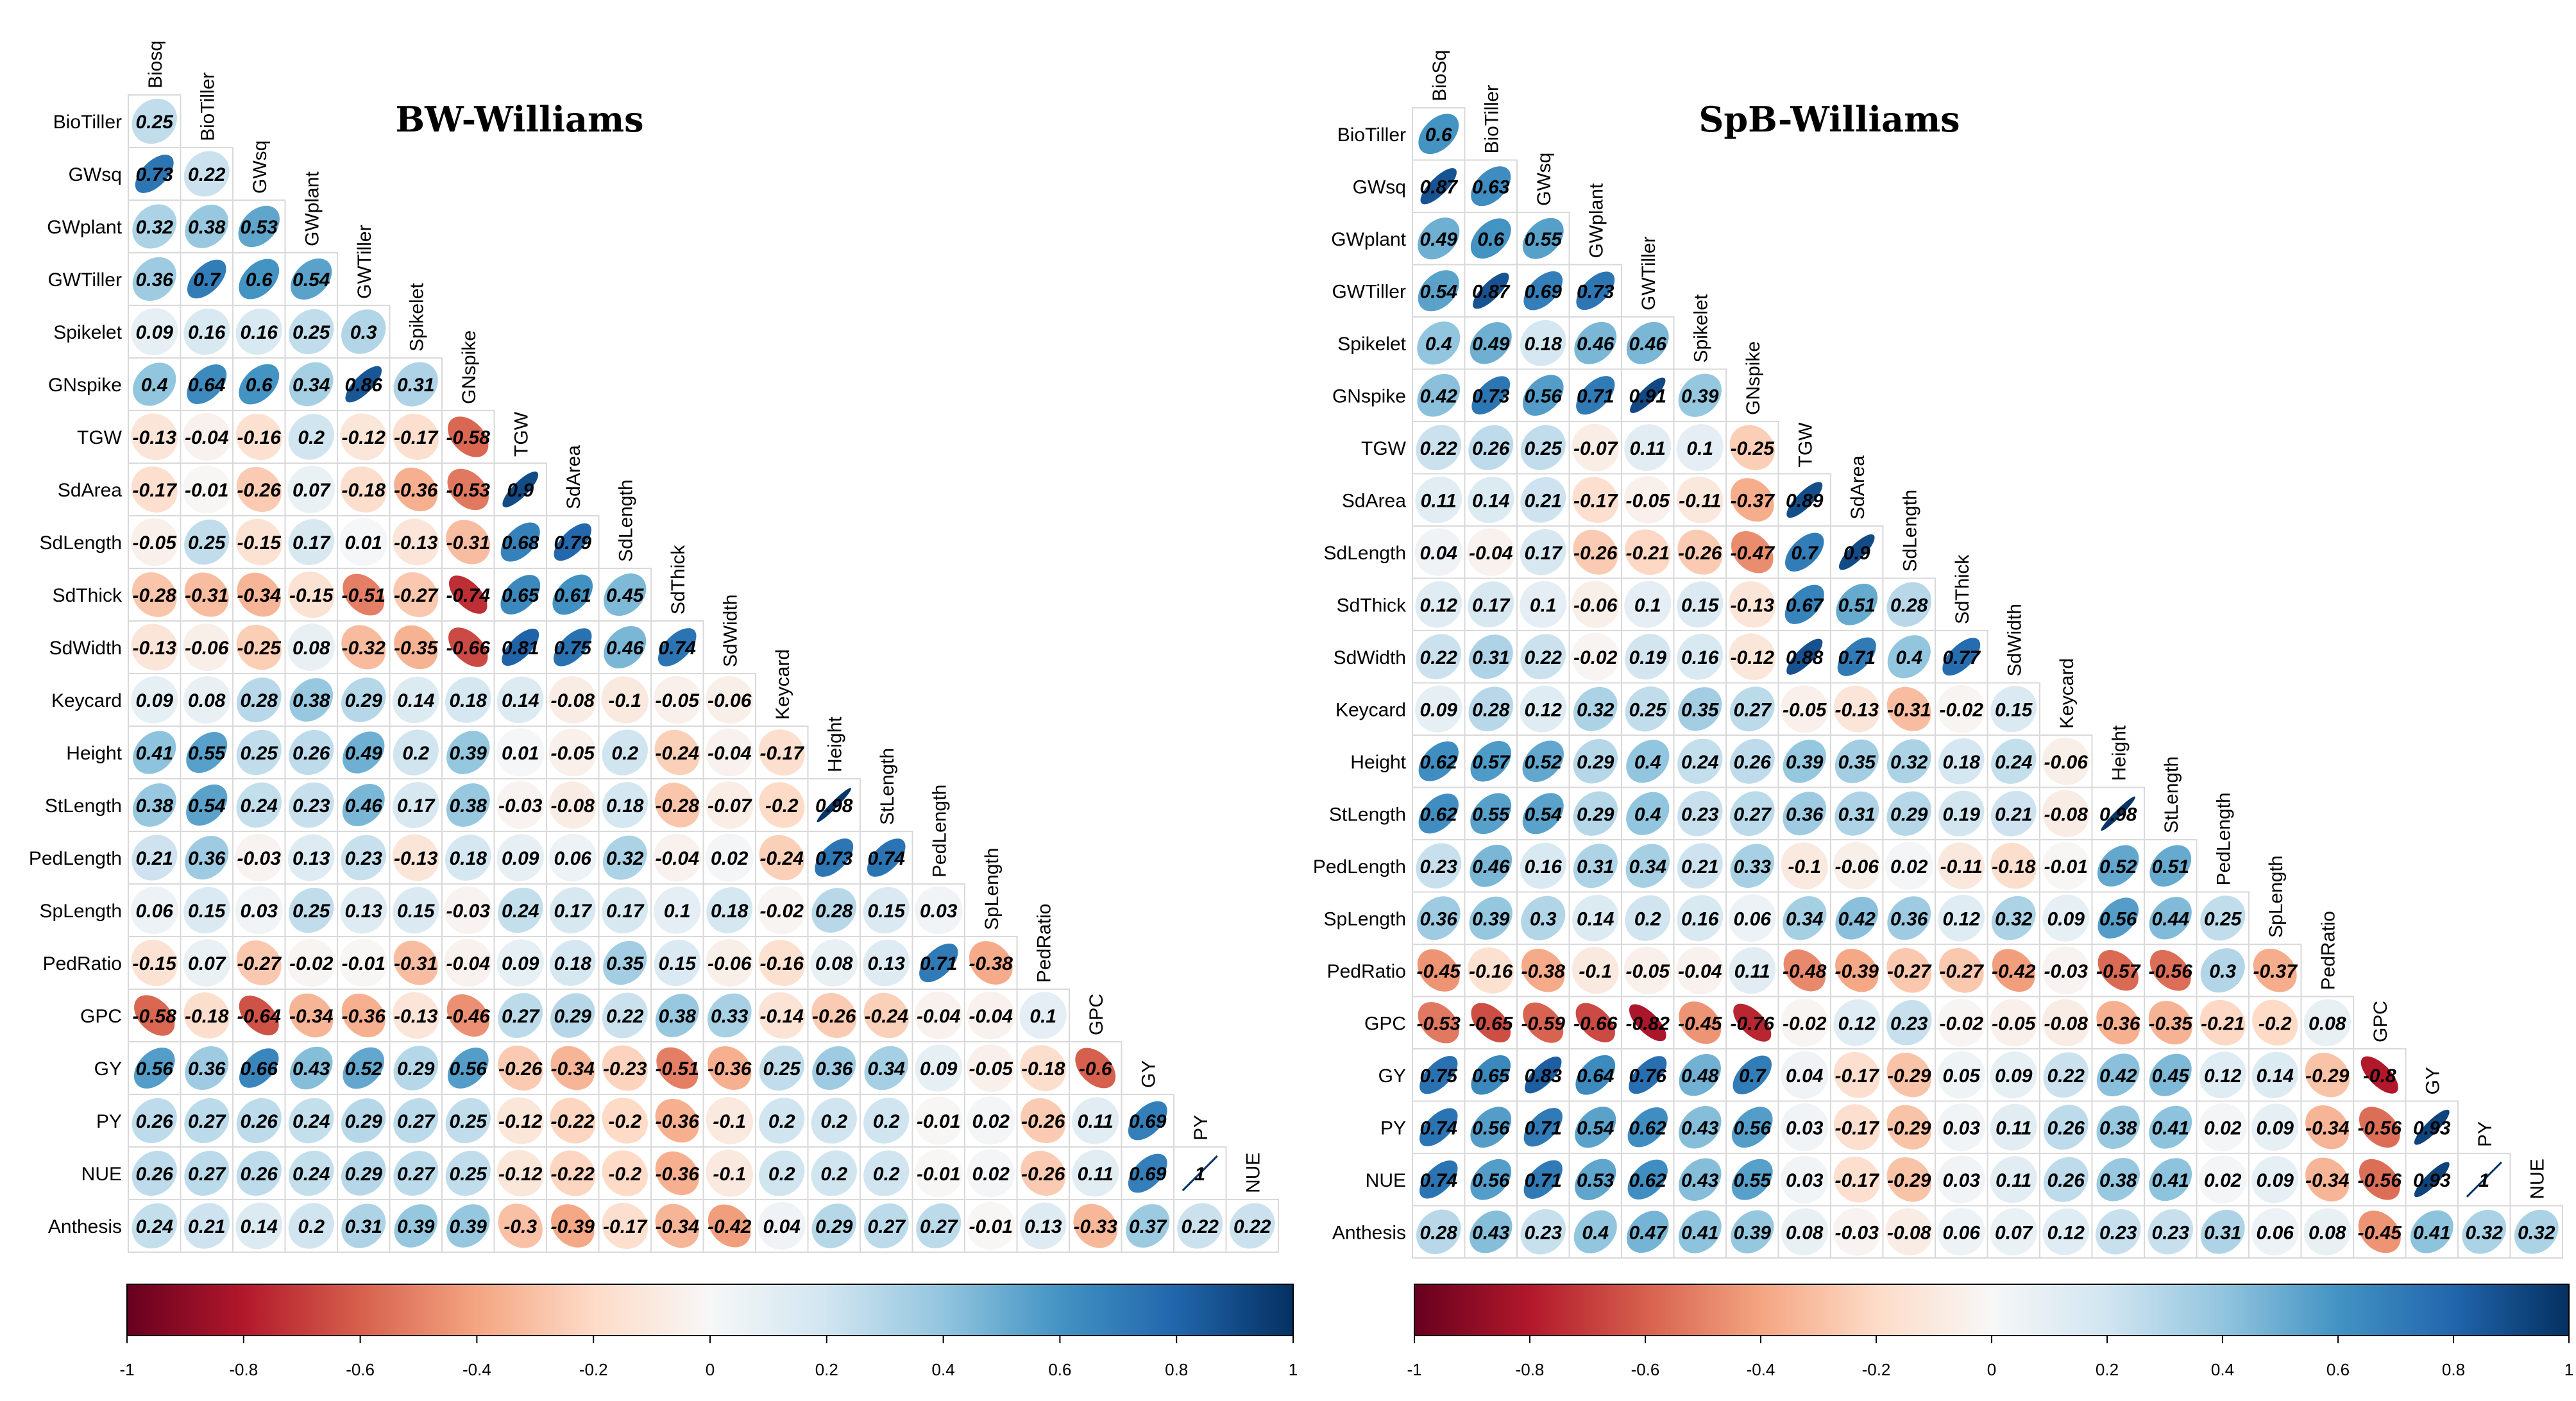  Describe the element at coordinates (2118, 1023) in the screenshot. I see `correlation-value: -0.36` at that location.